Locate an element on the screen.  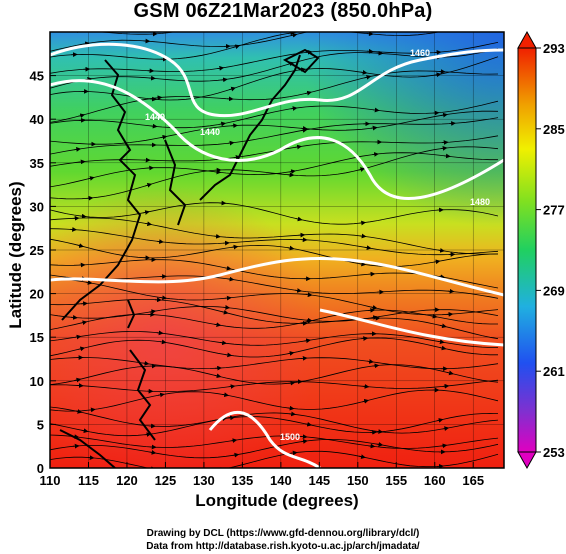
colorbar-label-261: 261 is located at coordinates (554, 371).